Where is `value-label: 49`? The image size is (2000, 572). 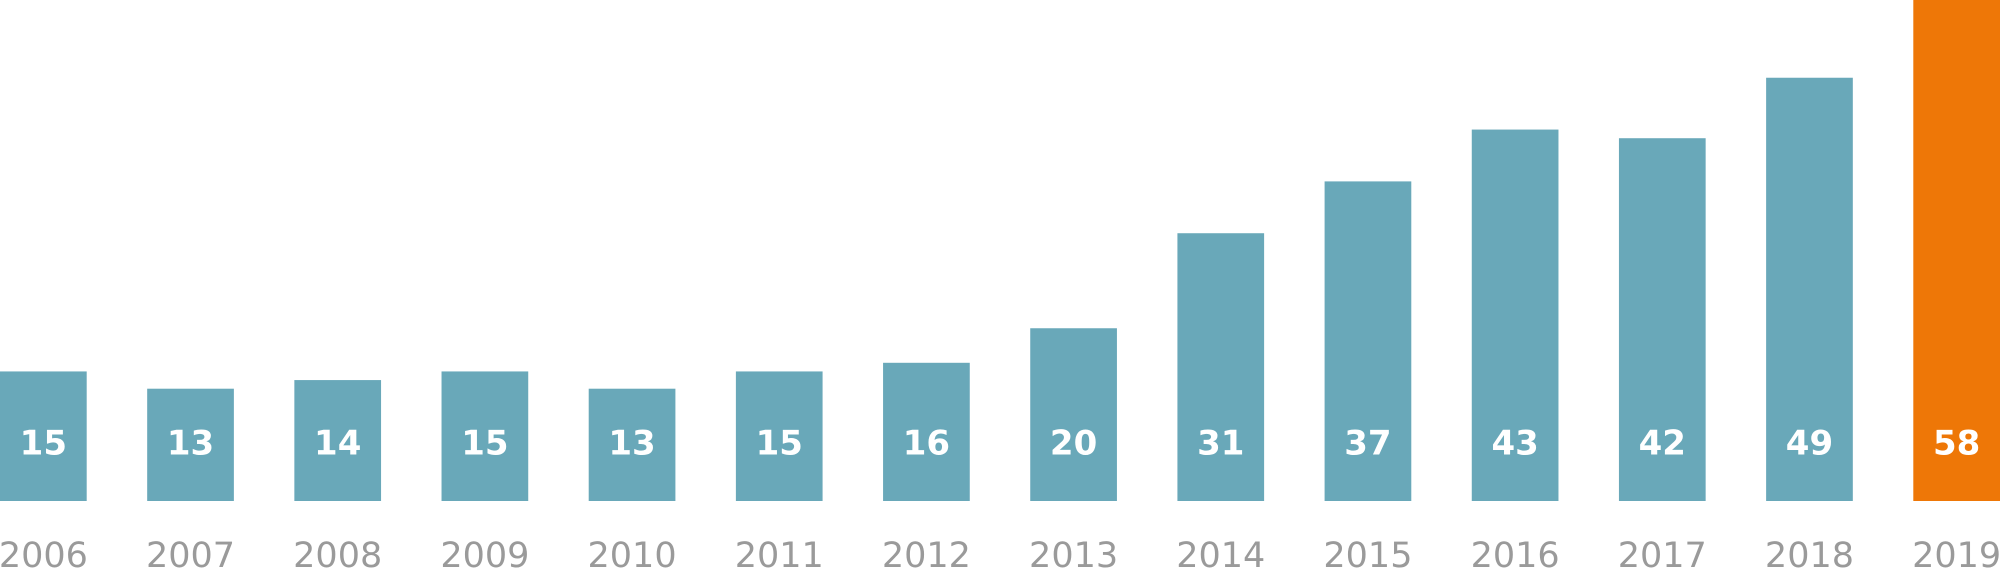 value-label: 49 is located at coordinates (1809, 444).